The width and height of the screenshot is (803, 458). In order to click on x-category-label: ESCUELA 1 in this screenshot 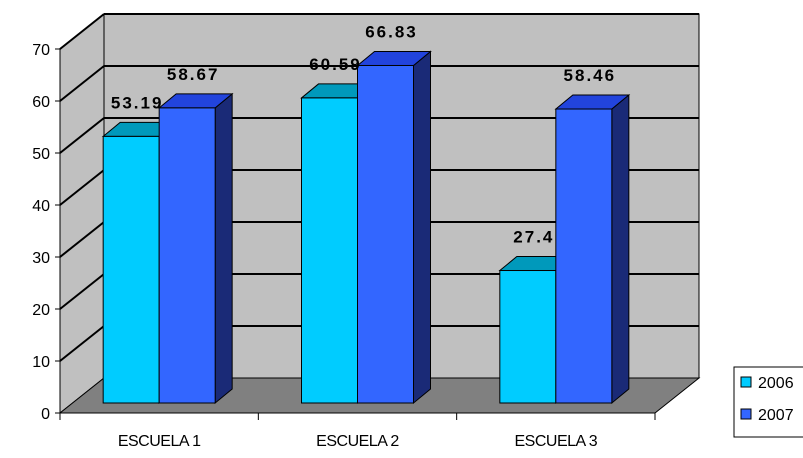, I will do `click(159, 441)`.